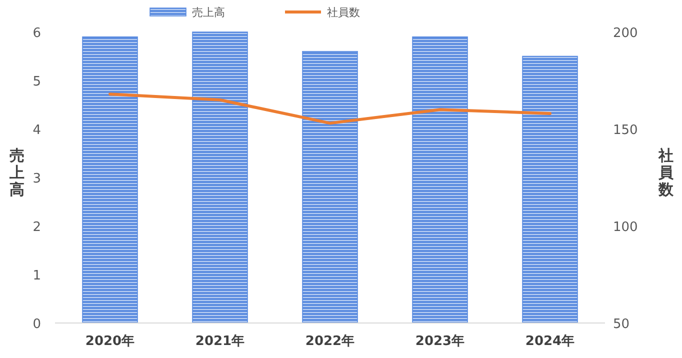 Image resolution: width=682 pixels, height=358 pixels. I want to click on y2-tick-label: 100, so click(625, 227).